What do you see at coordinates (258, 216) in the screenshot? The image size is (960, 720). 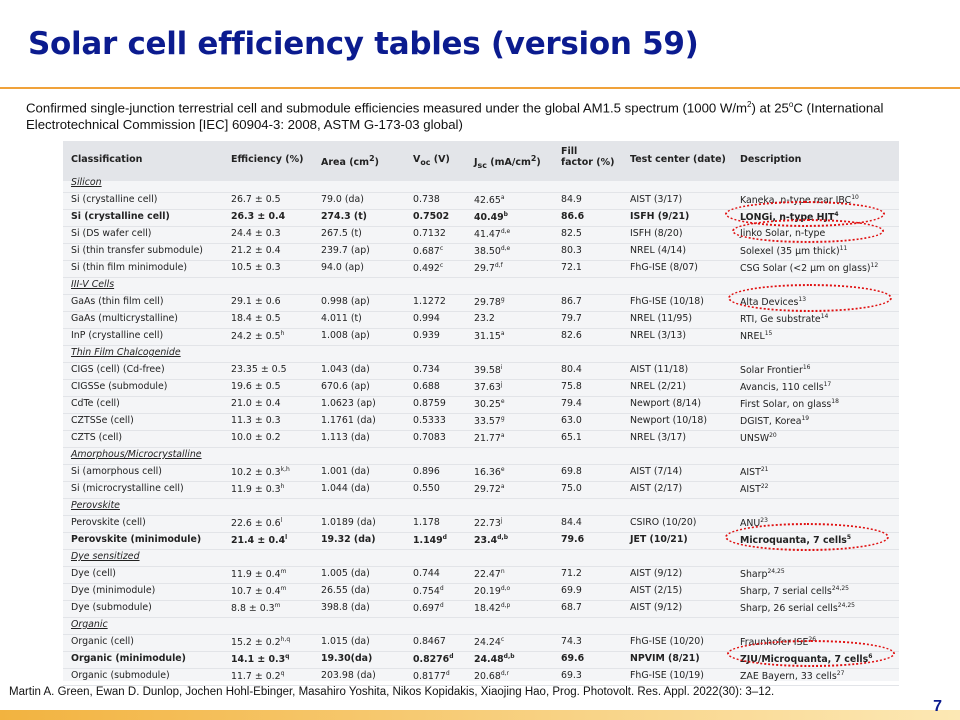 I see `cell-eff-text: 26.3 ± 0.4` at bounding box center [258, 216].